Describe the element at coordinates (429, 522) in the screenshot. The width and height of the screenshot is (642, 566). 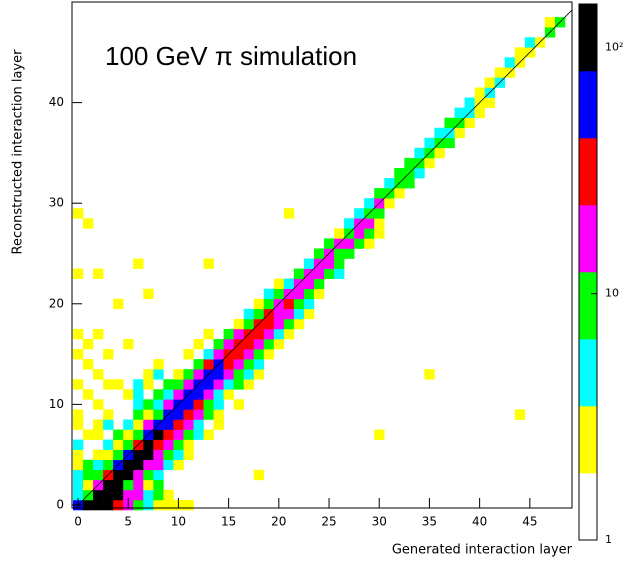
I see `x-tick-label: 35` at that location.